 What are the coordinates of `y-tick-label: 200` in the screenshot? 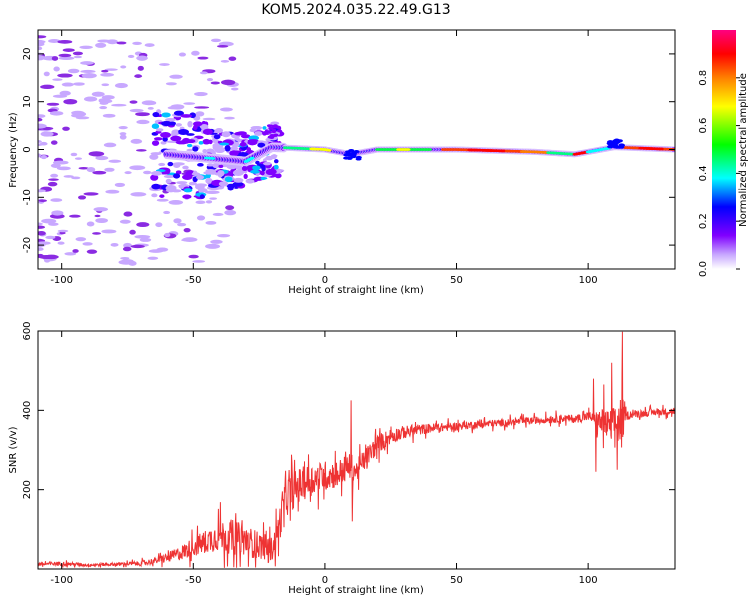 It's located at (27, 489).